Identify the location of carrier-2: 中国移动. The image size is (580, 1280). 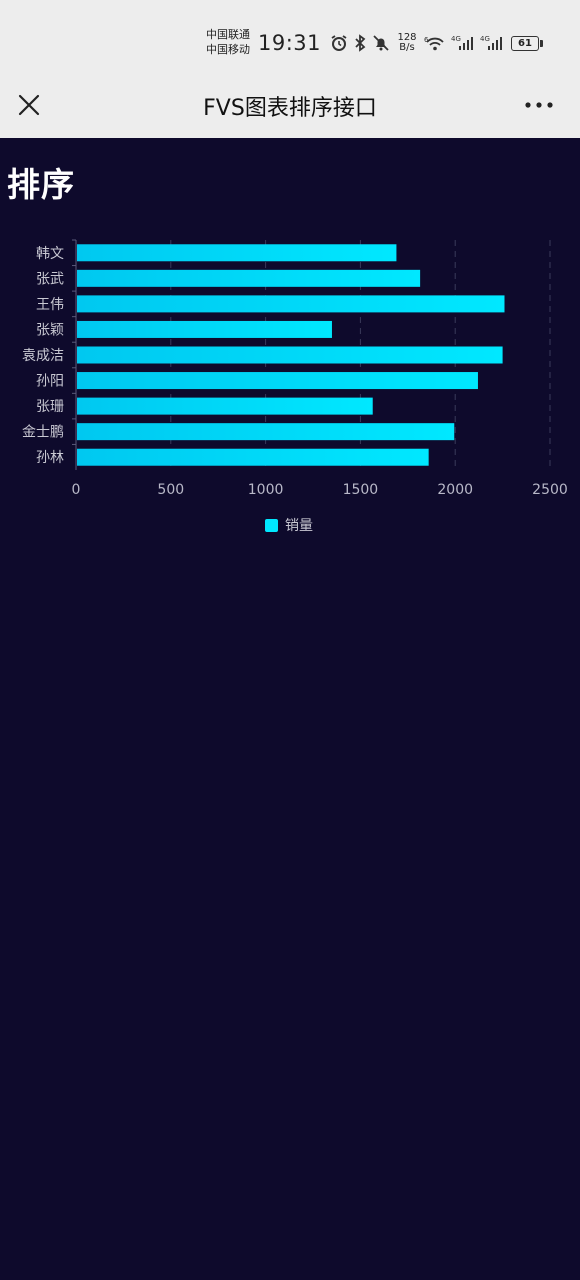
(228, 49).